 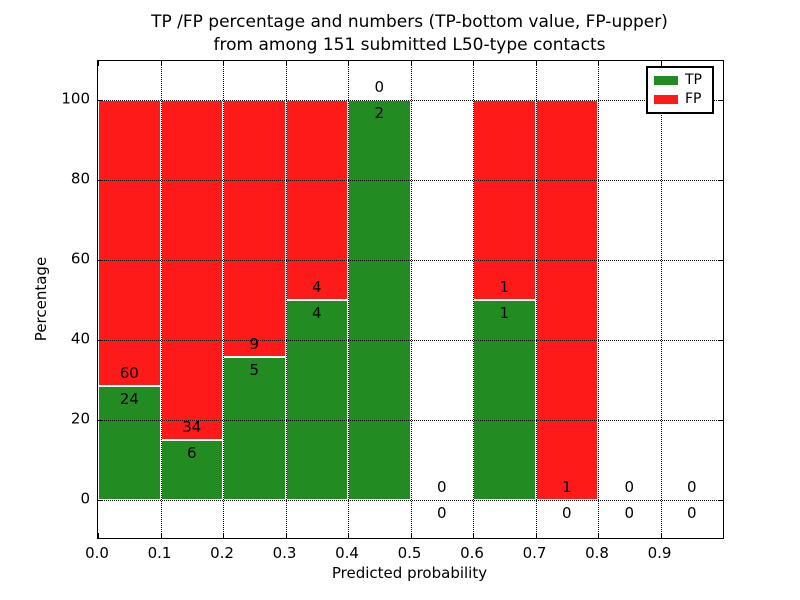 I want to click on y-tick-label: 40, so click(x=80, y=338).